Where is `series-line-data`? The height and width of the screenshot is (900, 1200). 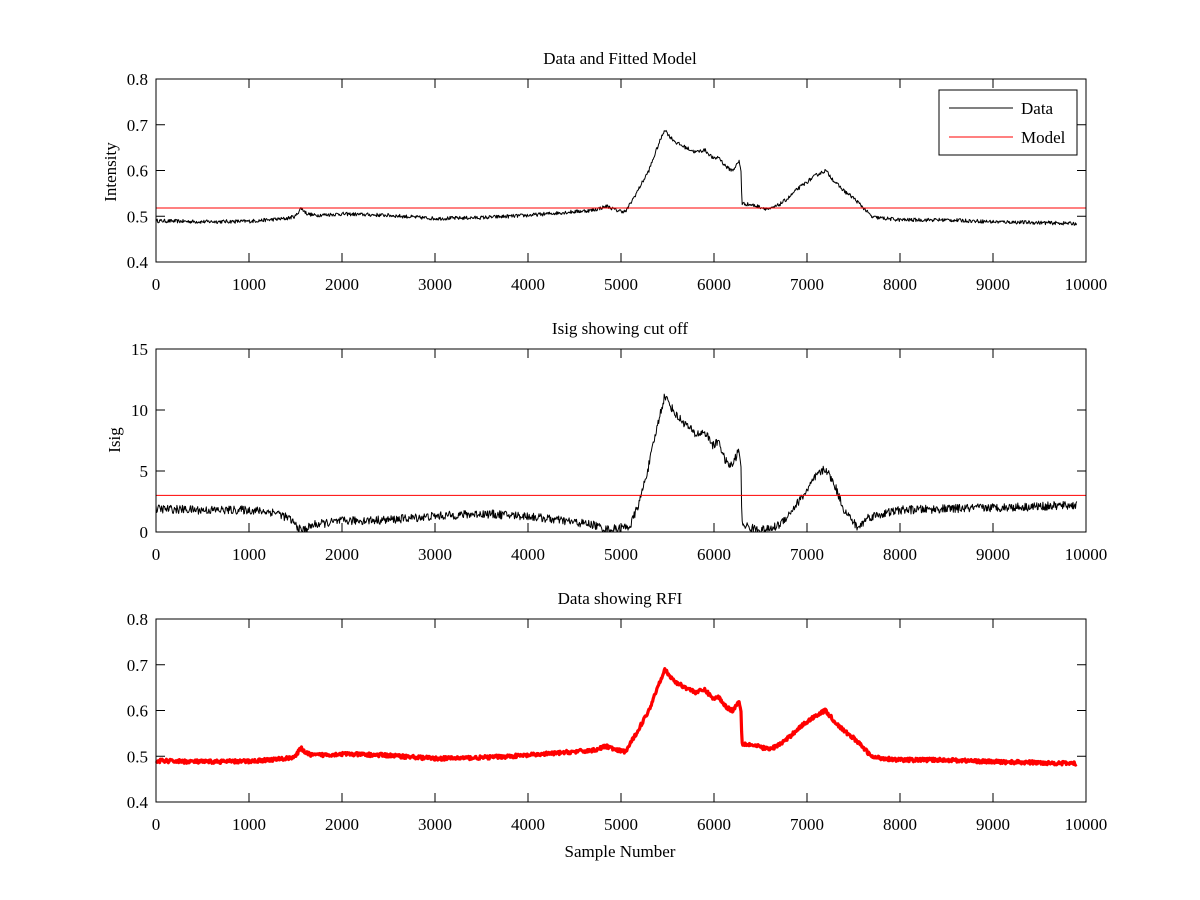
series-line-data is located at coordinates (616, 177).